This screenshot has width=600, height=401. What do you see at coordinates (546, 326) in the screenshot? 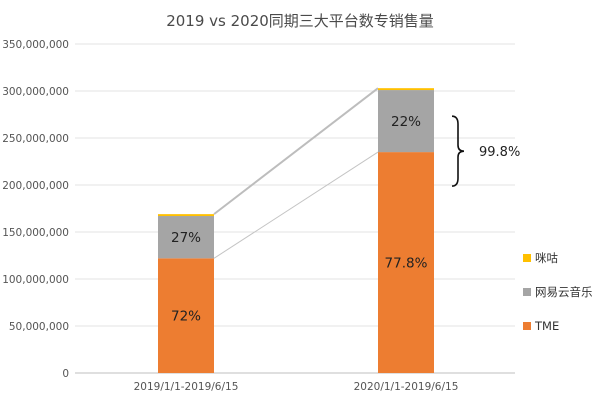
I see `legend-label: TME` at bounding box center [546, 326].